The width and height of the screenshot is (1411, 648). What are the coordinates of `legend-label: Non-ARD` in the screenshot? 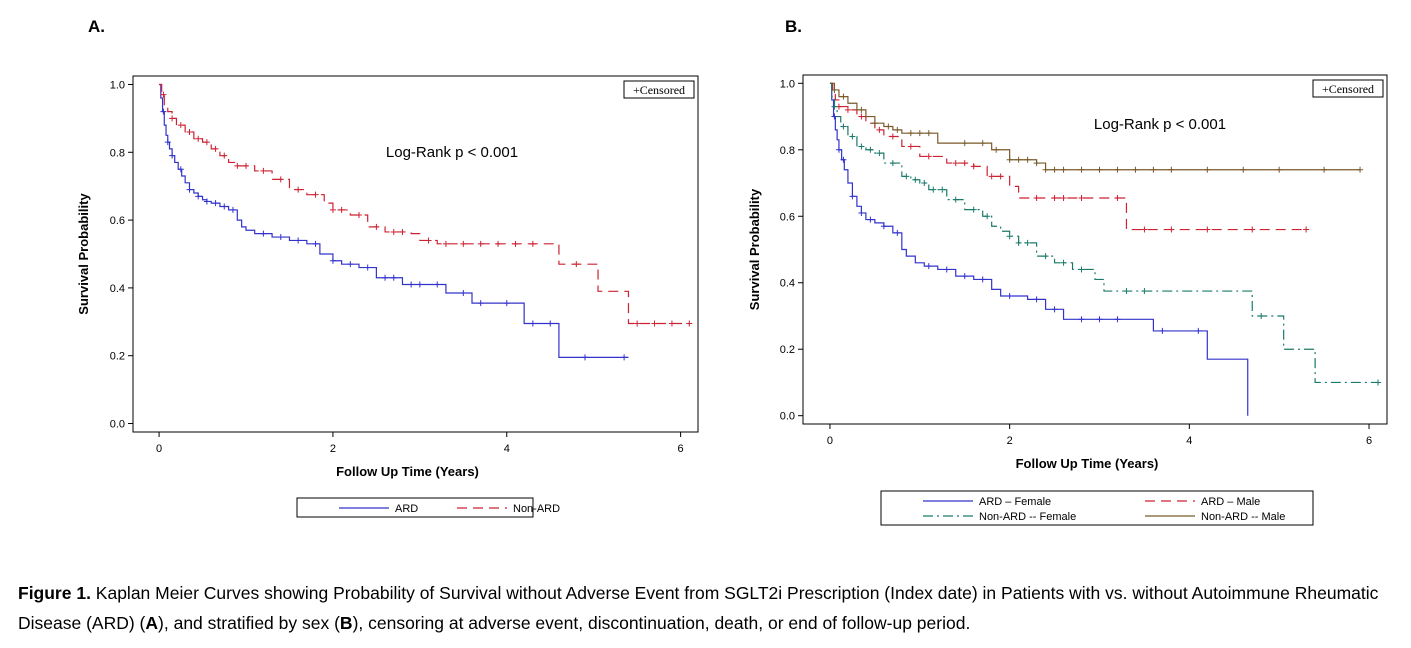 It's located at (536, 509).